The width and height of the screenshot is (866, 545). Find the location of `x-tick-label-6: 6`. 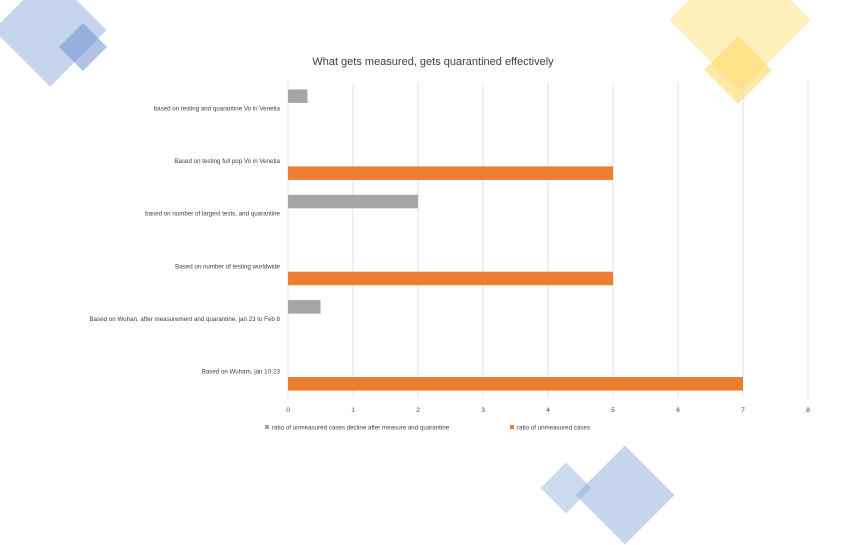

x-tick-label-6: 6 is located at coordinates (678, 410).